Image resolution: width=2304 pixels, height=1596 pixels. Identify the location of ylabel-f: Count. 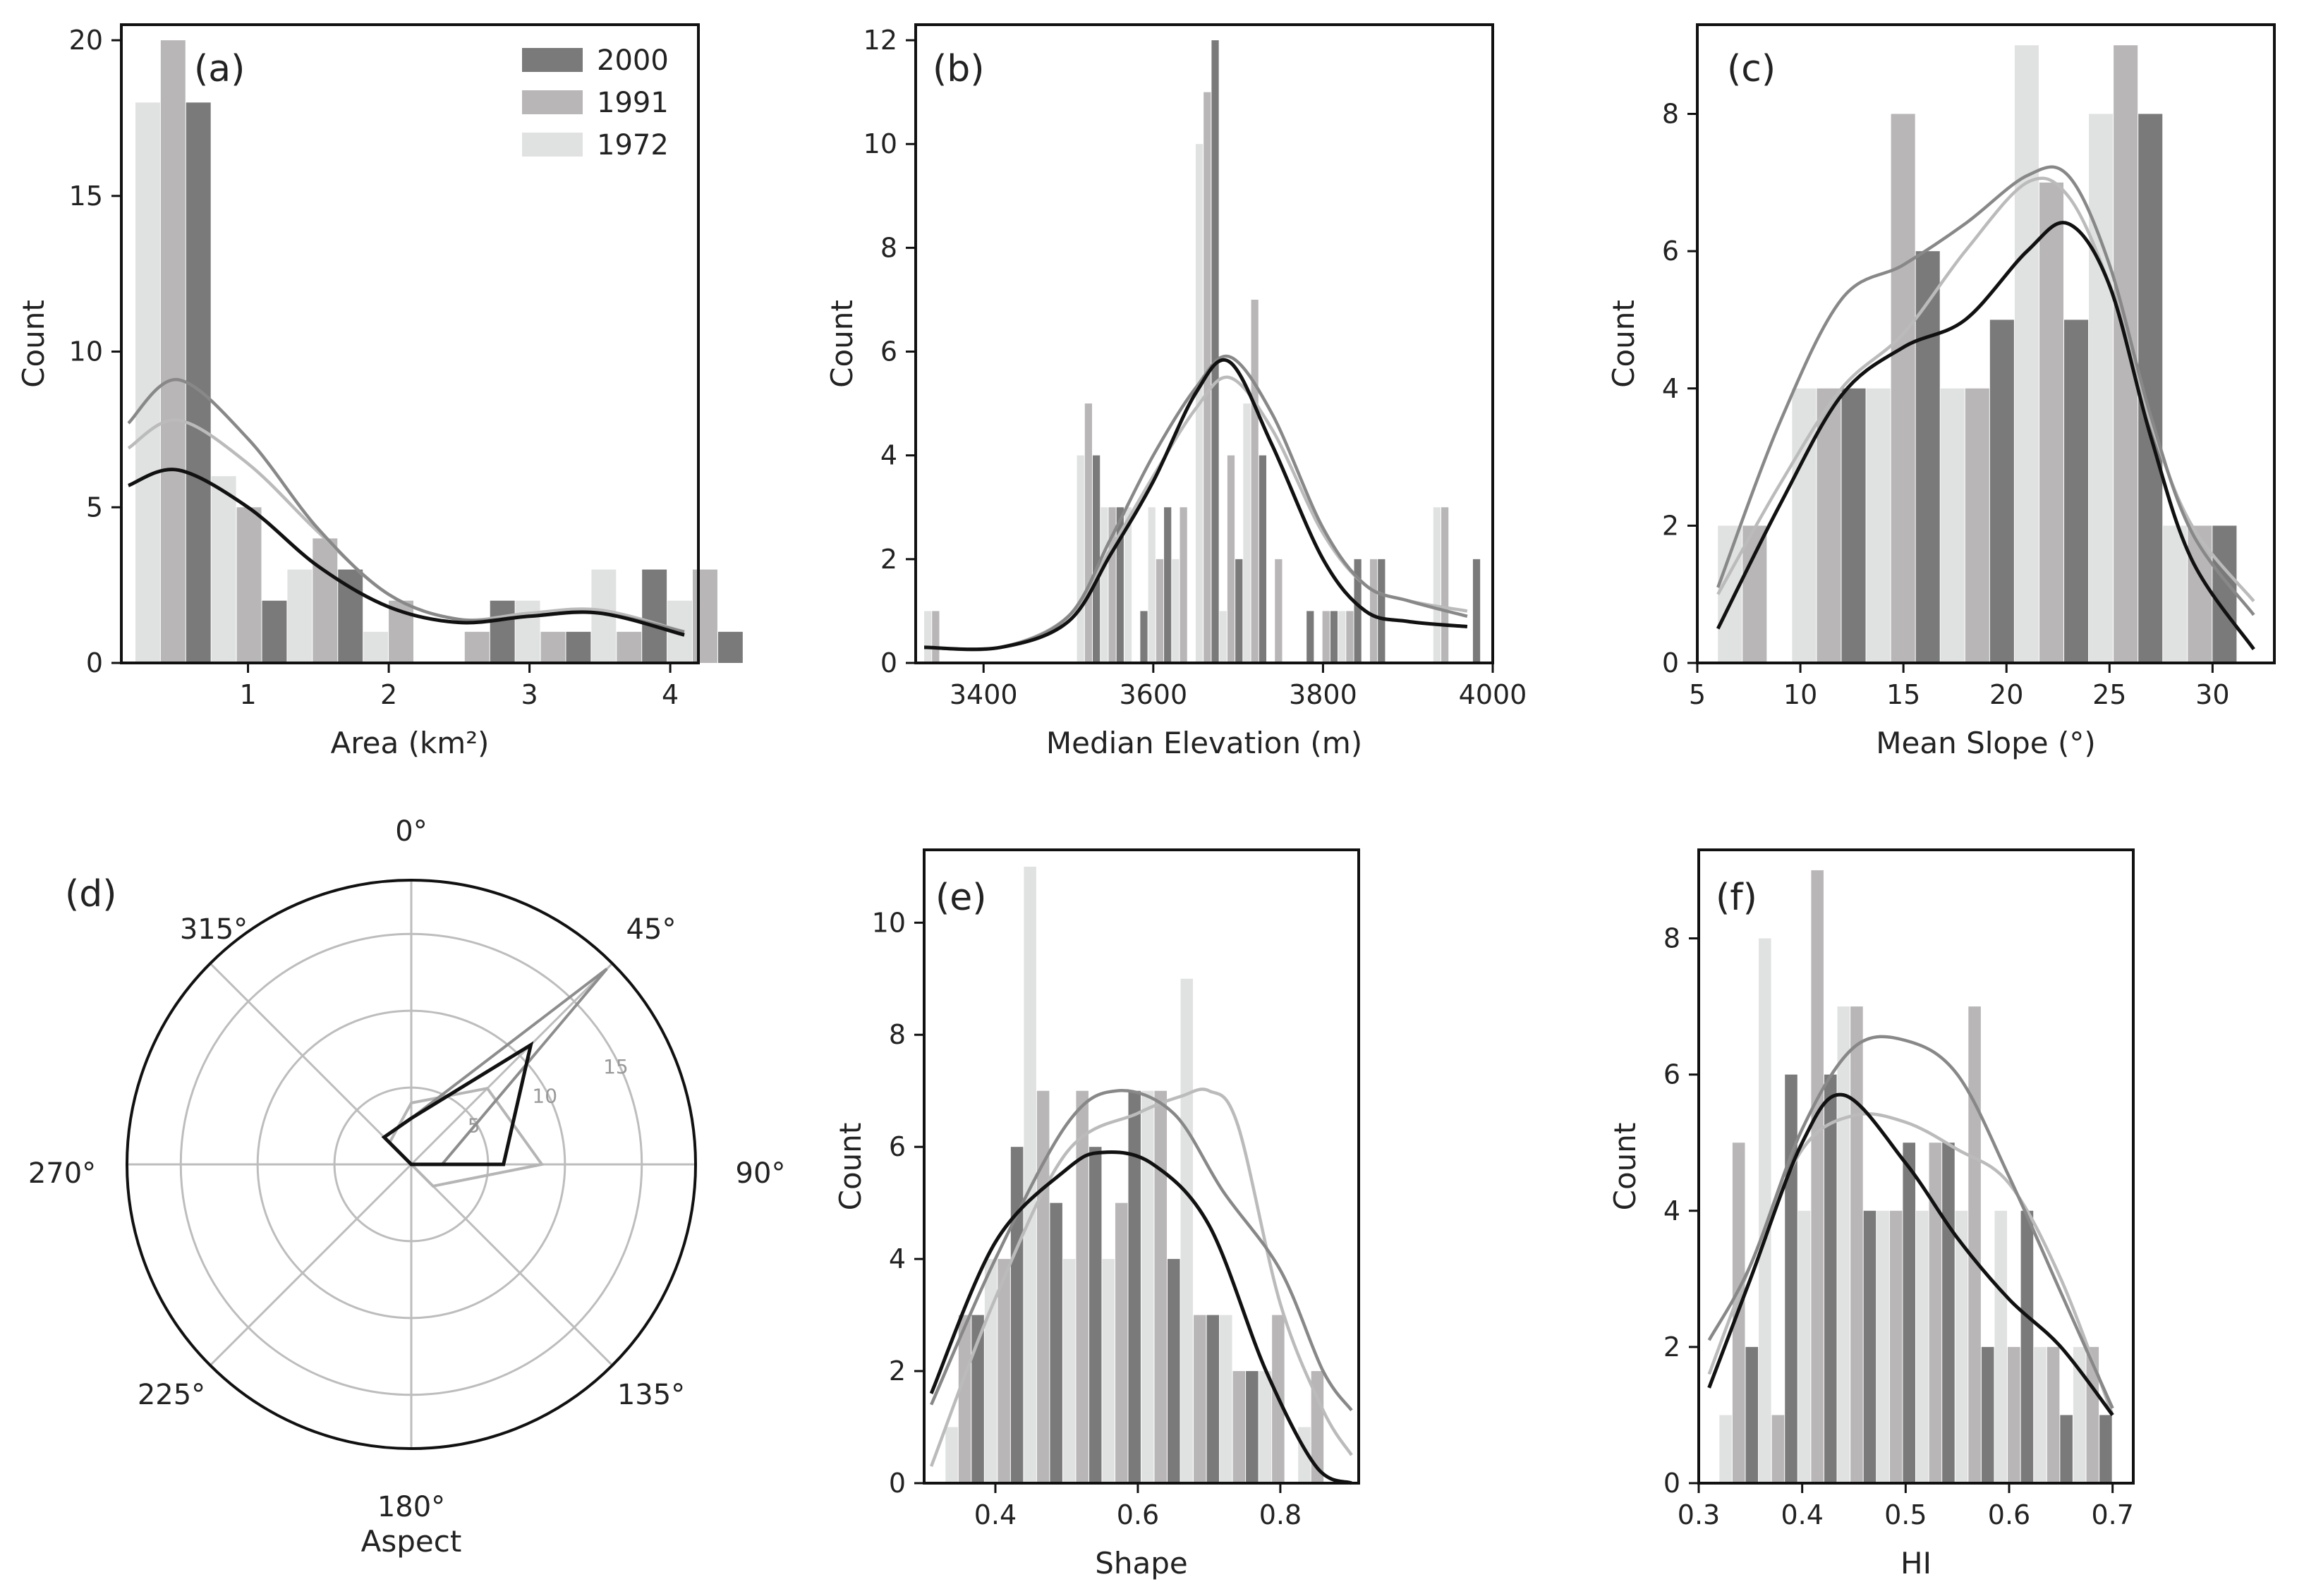
(1625, 1167).